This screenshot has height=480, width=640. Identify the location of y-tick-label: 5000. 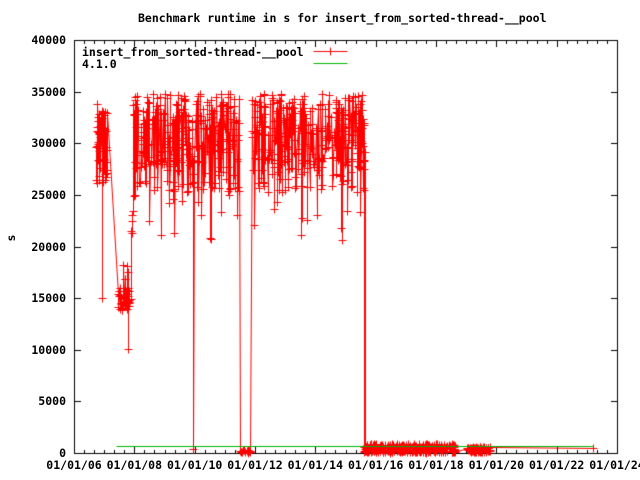
(52, 401).